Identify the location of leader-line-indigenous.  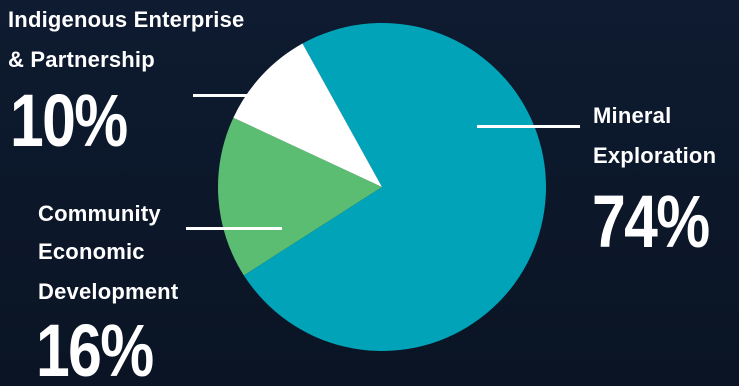
(241, 95).